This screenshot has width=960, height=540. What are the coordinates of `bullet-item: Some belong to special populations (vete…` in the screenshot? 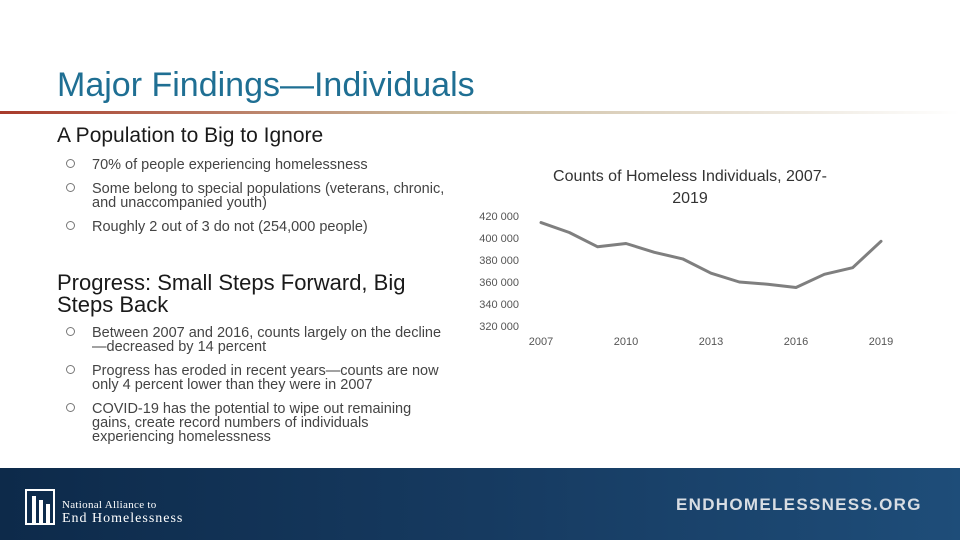 It's located at (256, 196).